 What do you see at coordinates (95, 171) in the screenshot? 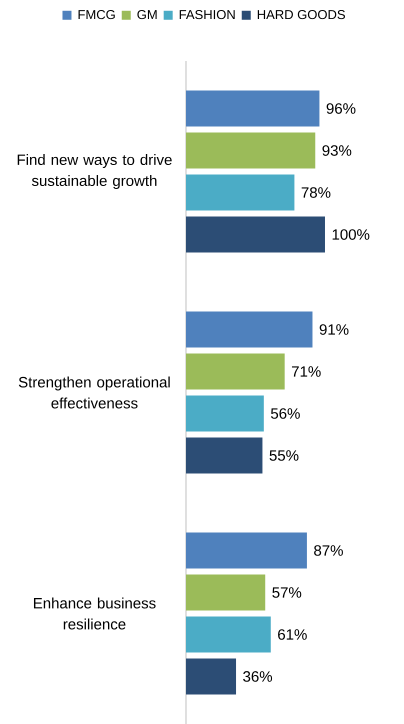
I see `y-tick-label: Find new ways to drive sustainable growth` at bounding box center [95, 171].